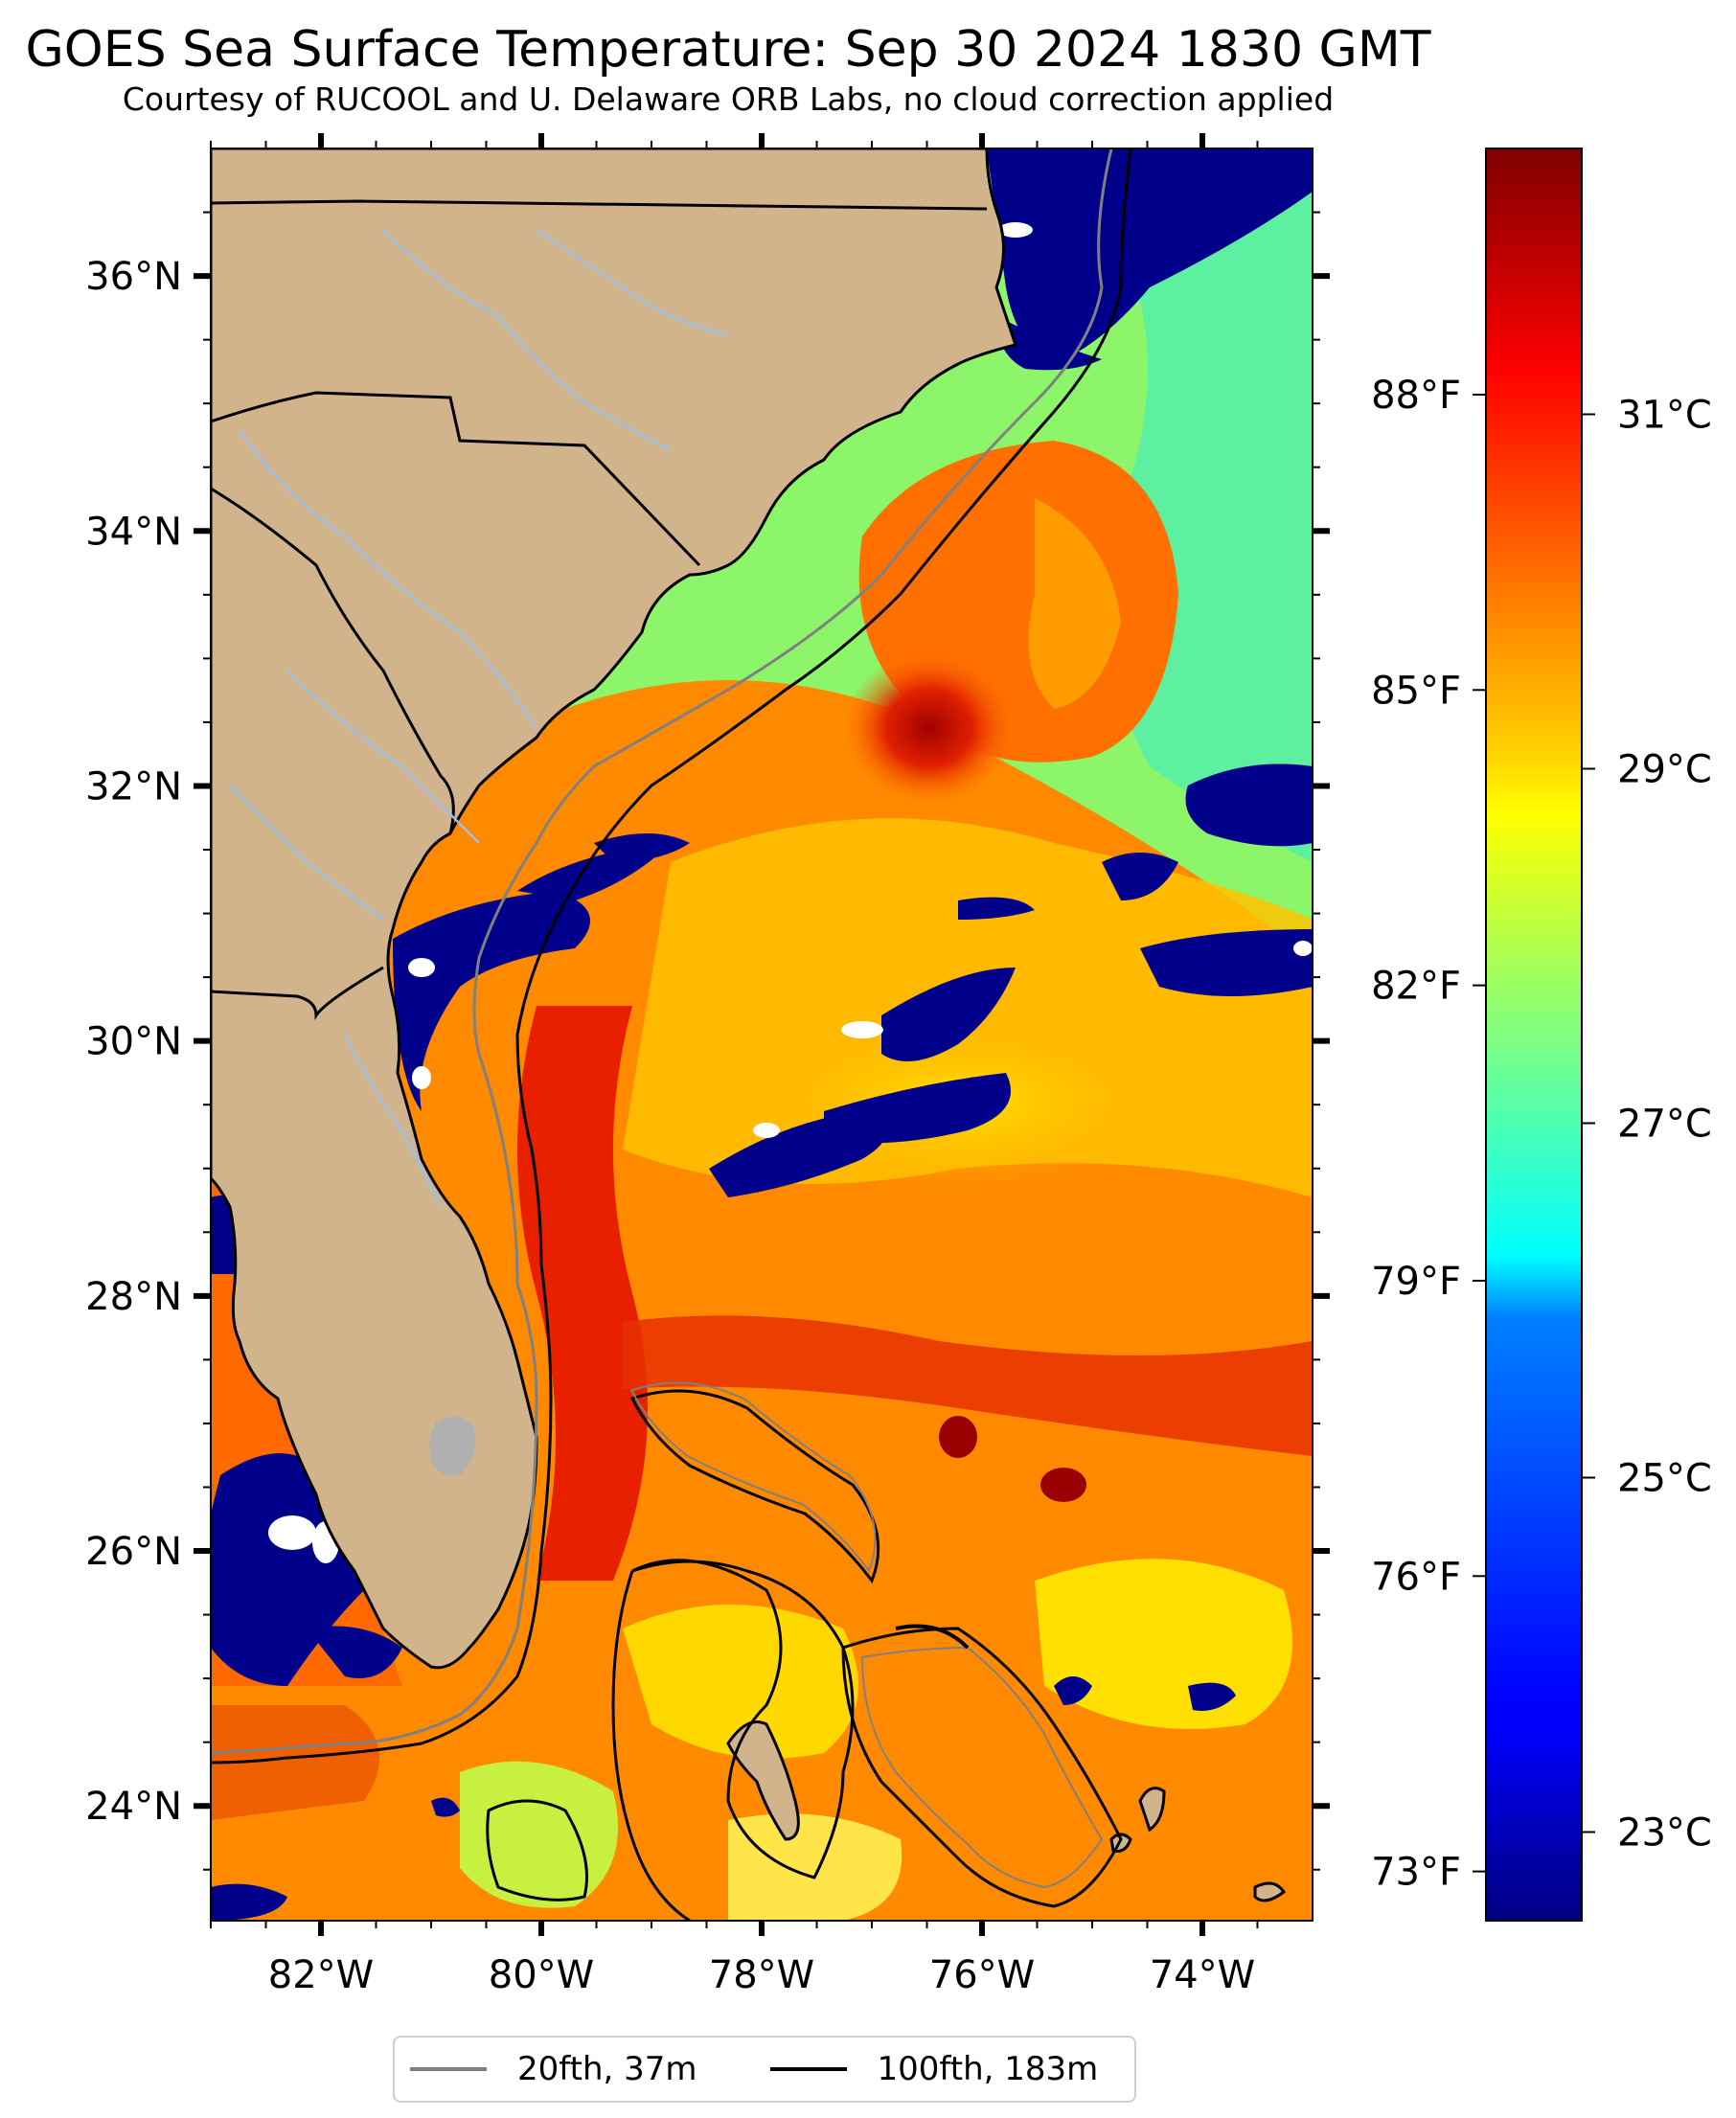 Image resolution: width=1736 pixels, height=2118 pixels. I want to click on celsius-tick-label: 25°C, so click(1664, 1479).